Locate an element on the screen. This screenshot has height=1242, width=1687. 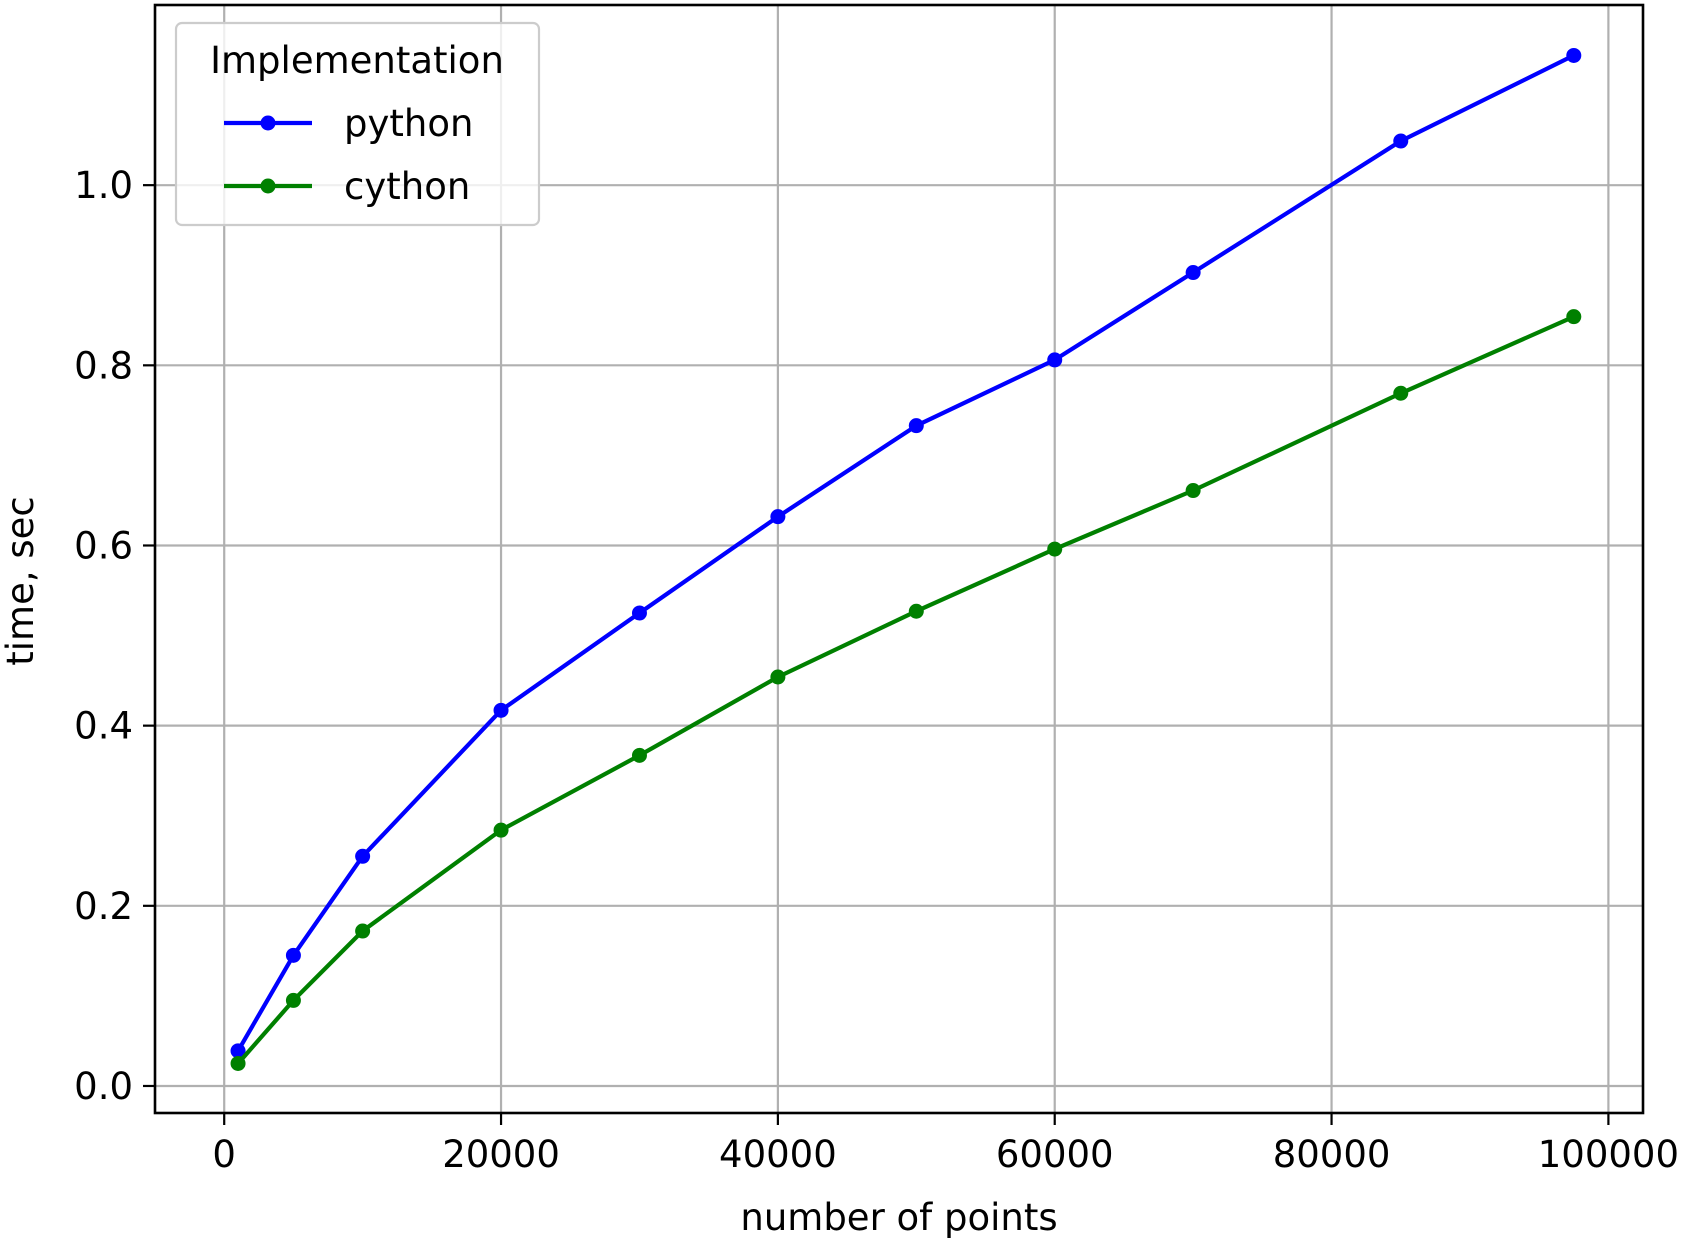
legend-entry-python: python is located at coordinates (348, 123).